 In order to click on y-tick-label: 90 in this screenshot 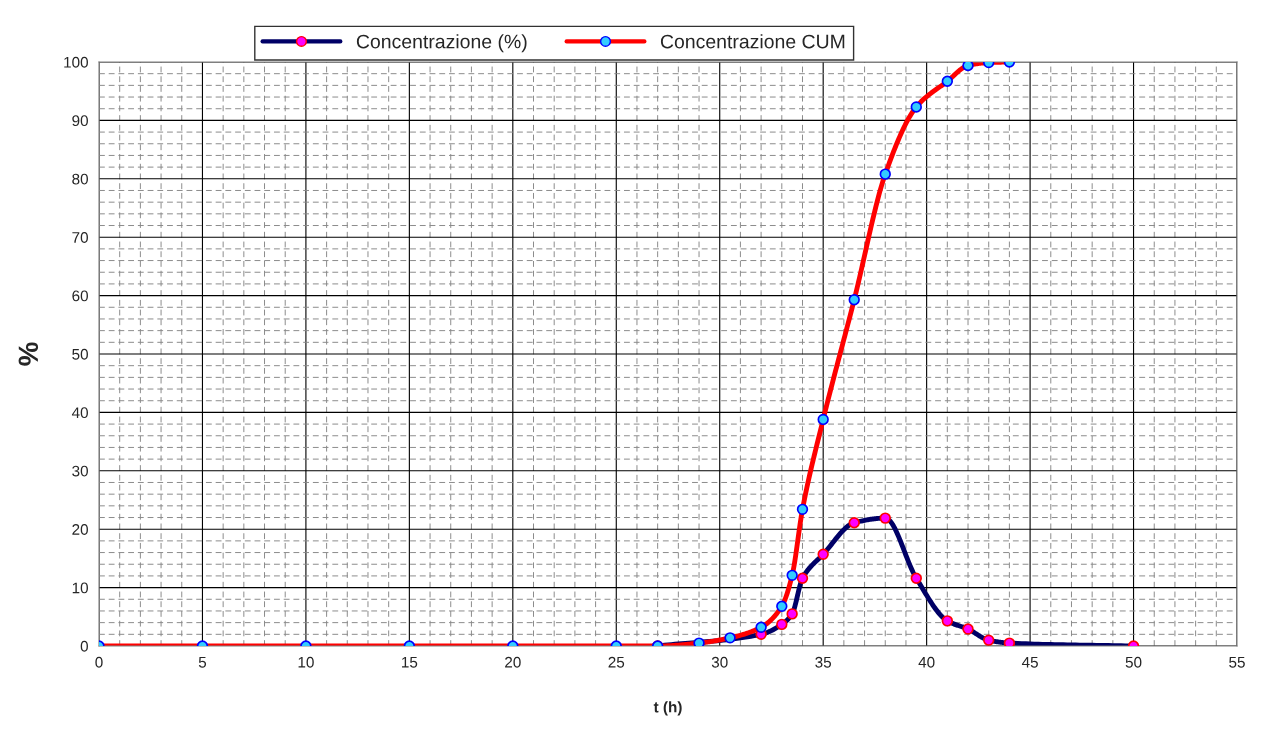, I will do `click(80, 121)`.